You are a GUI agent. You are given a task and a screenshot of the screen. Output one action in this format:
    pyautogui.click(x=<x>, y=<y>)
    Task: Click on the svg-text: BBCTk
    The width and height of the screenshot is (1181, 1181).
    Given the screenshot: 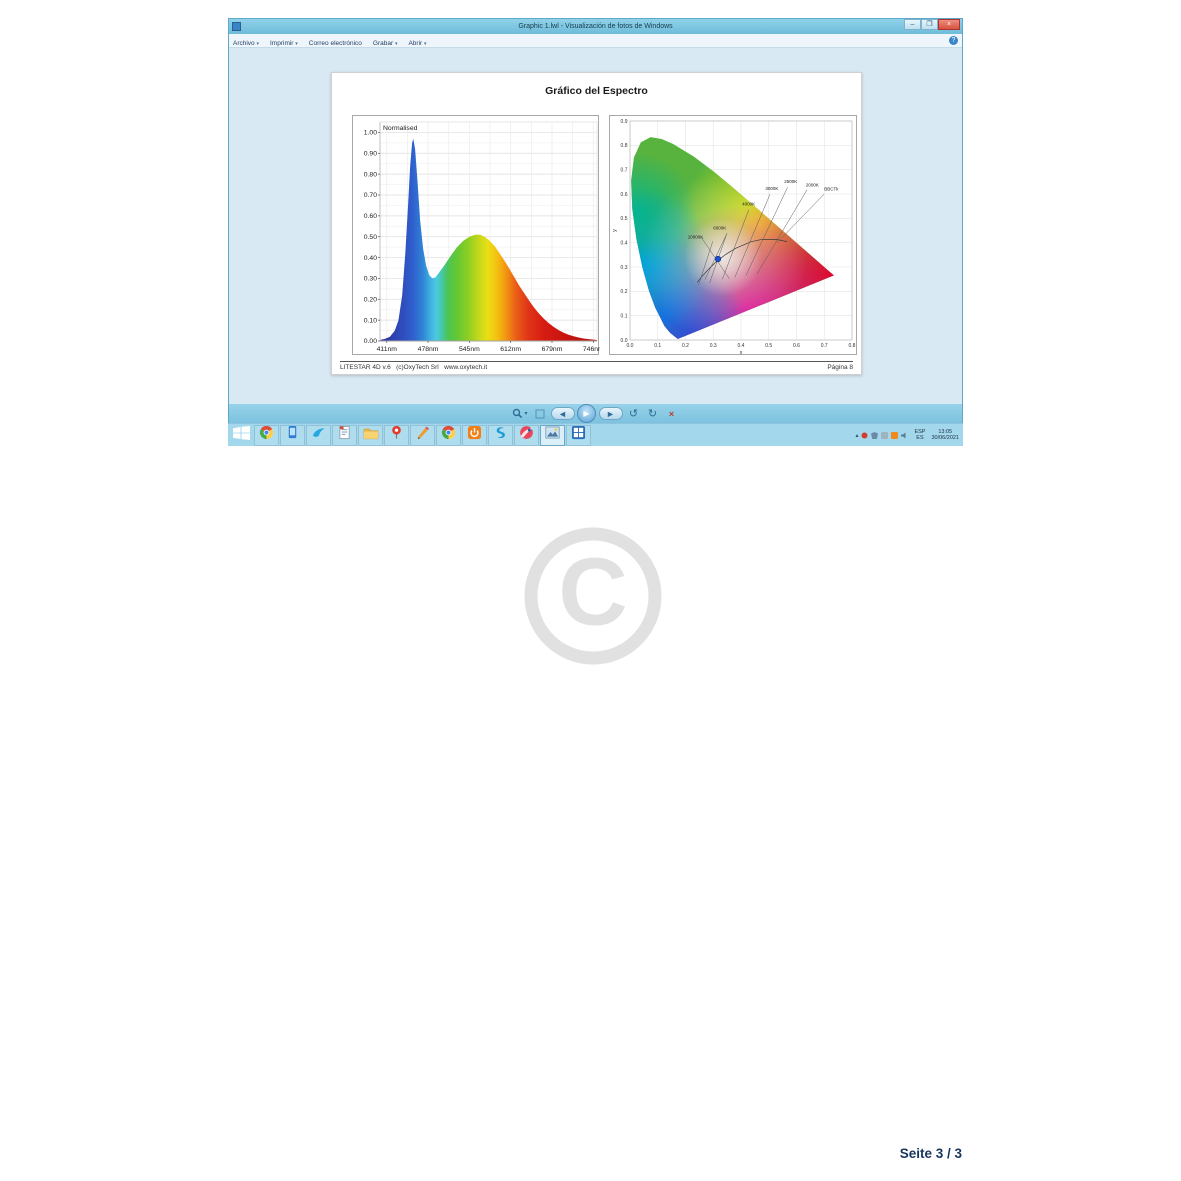 What is the action you would take?
    pyautogui.click(x=831, y=189)
    